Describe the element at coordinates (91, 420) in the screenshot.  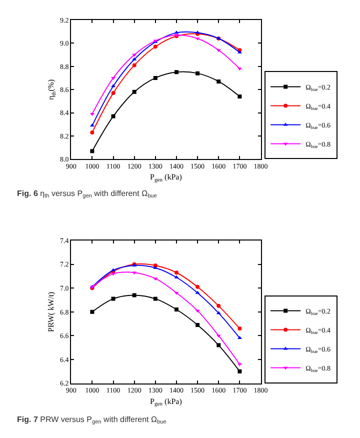
I see `caption: Fig. 7 PRW versus P$_{gen}$ with different Ω$_{bue}$` at that location.